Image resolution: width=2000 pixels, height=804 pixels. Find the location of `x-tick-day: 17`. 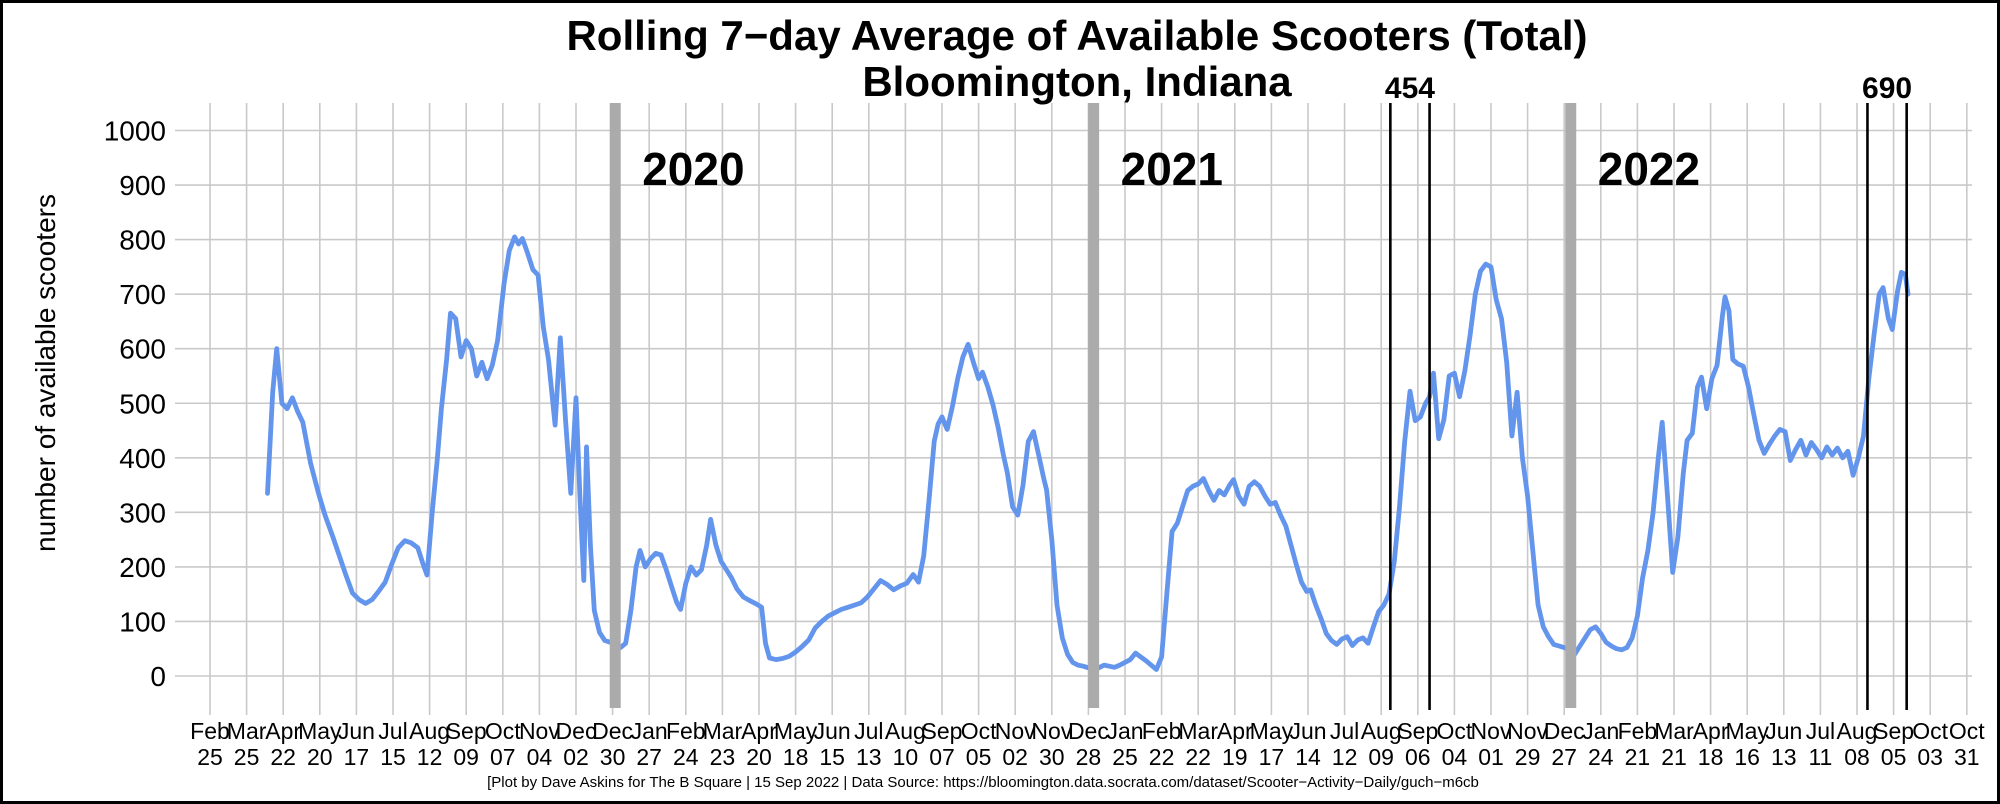

x-tick-day: 17 is located at coordinates (1272, 757).